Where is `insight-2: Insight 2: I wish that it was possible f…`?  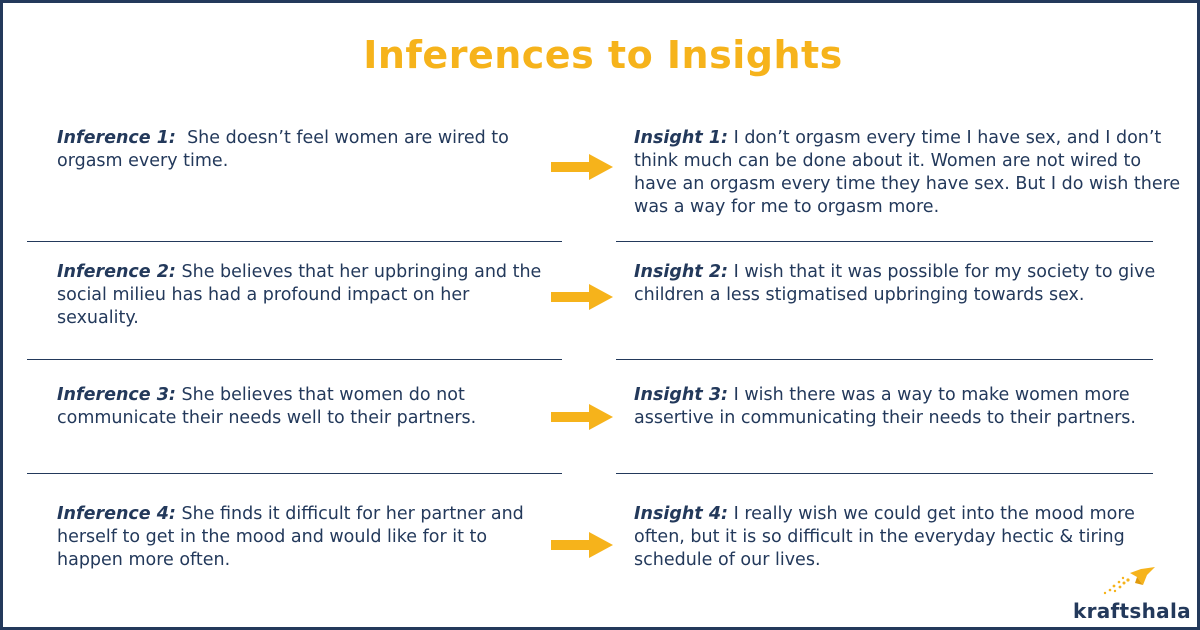 insight-2: Insight 2: I wish that it was possible f… is located at coordinates (908, 284).